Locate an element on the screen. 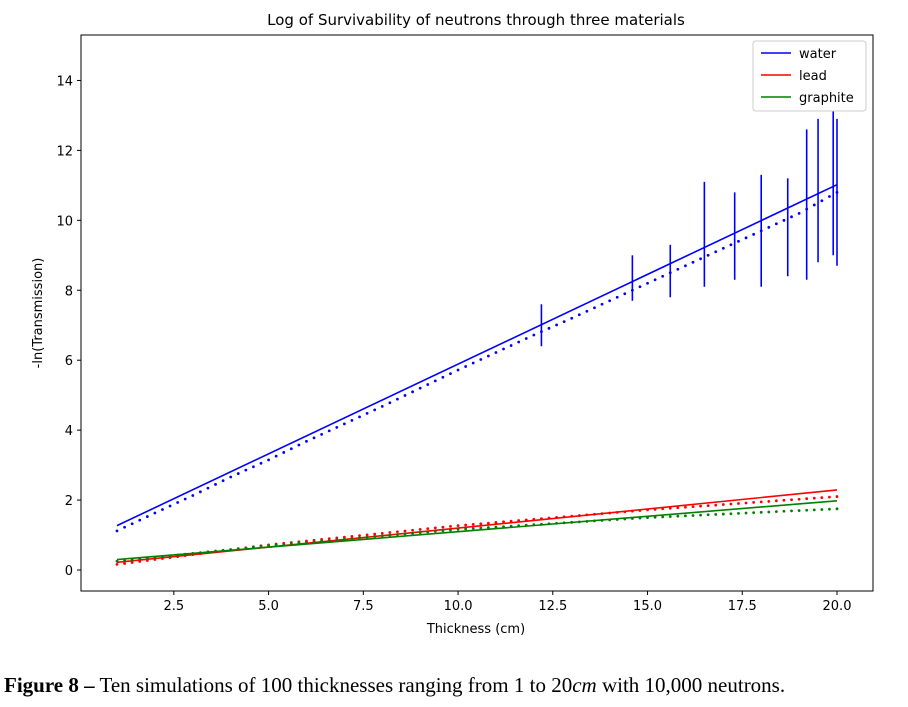 The height and width of the screenshot is (707, 908). x-tick-label: 12.5 is located at coordinates (552, 606).